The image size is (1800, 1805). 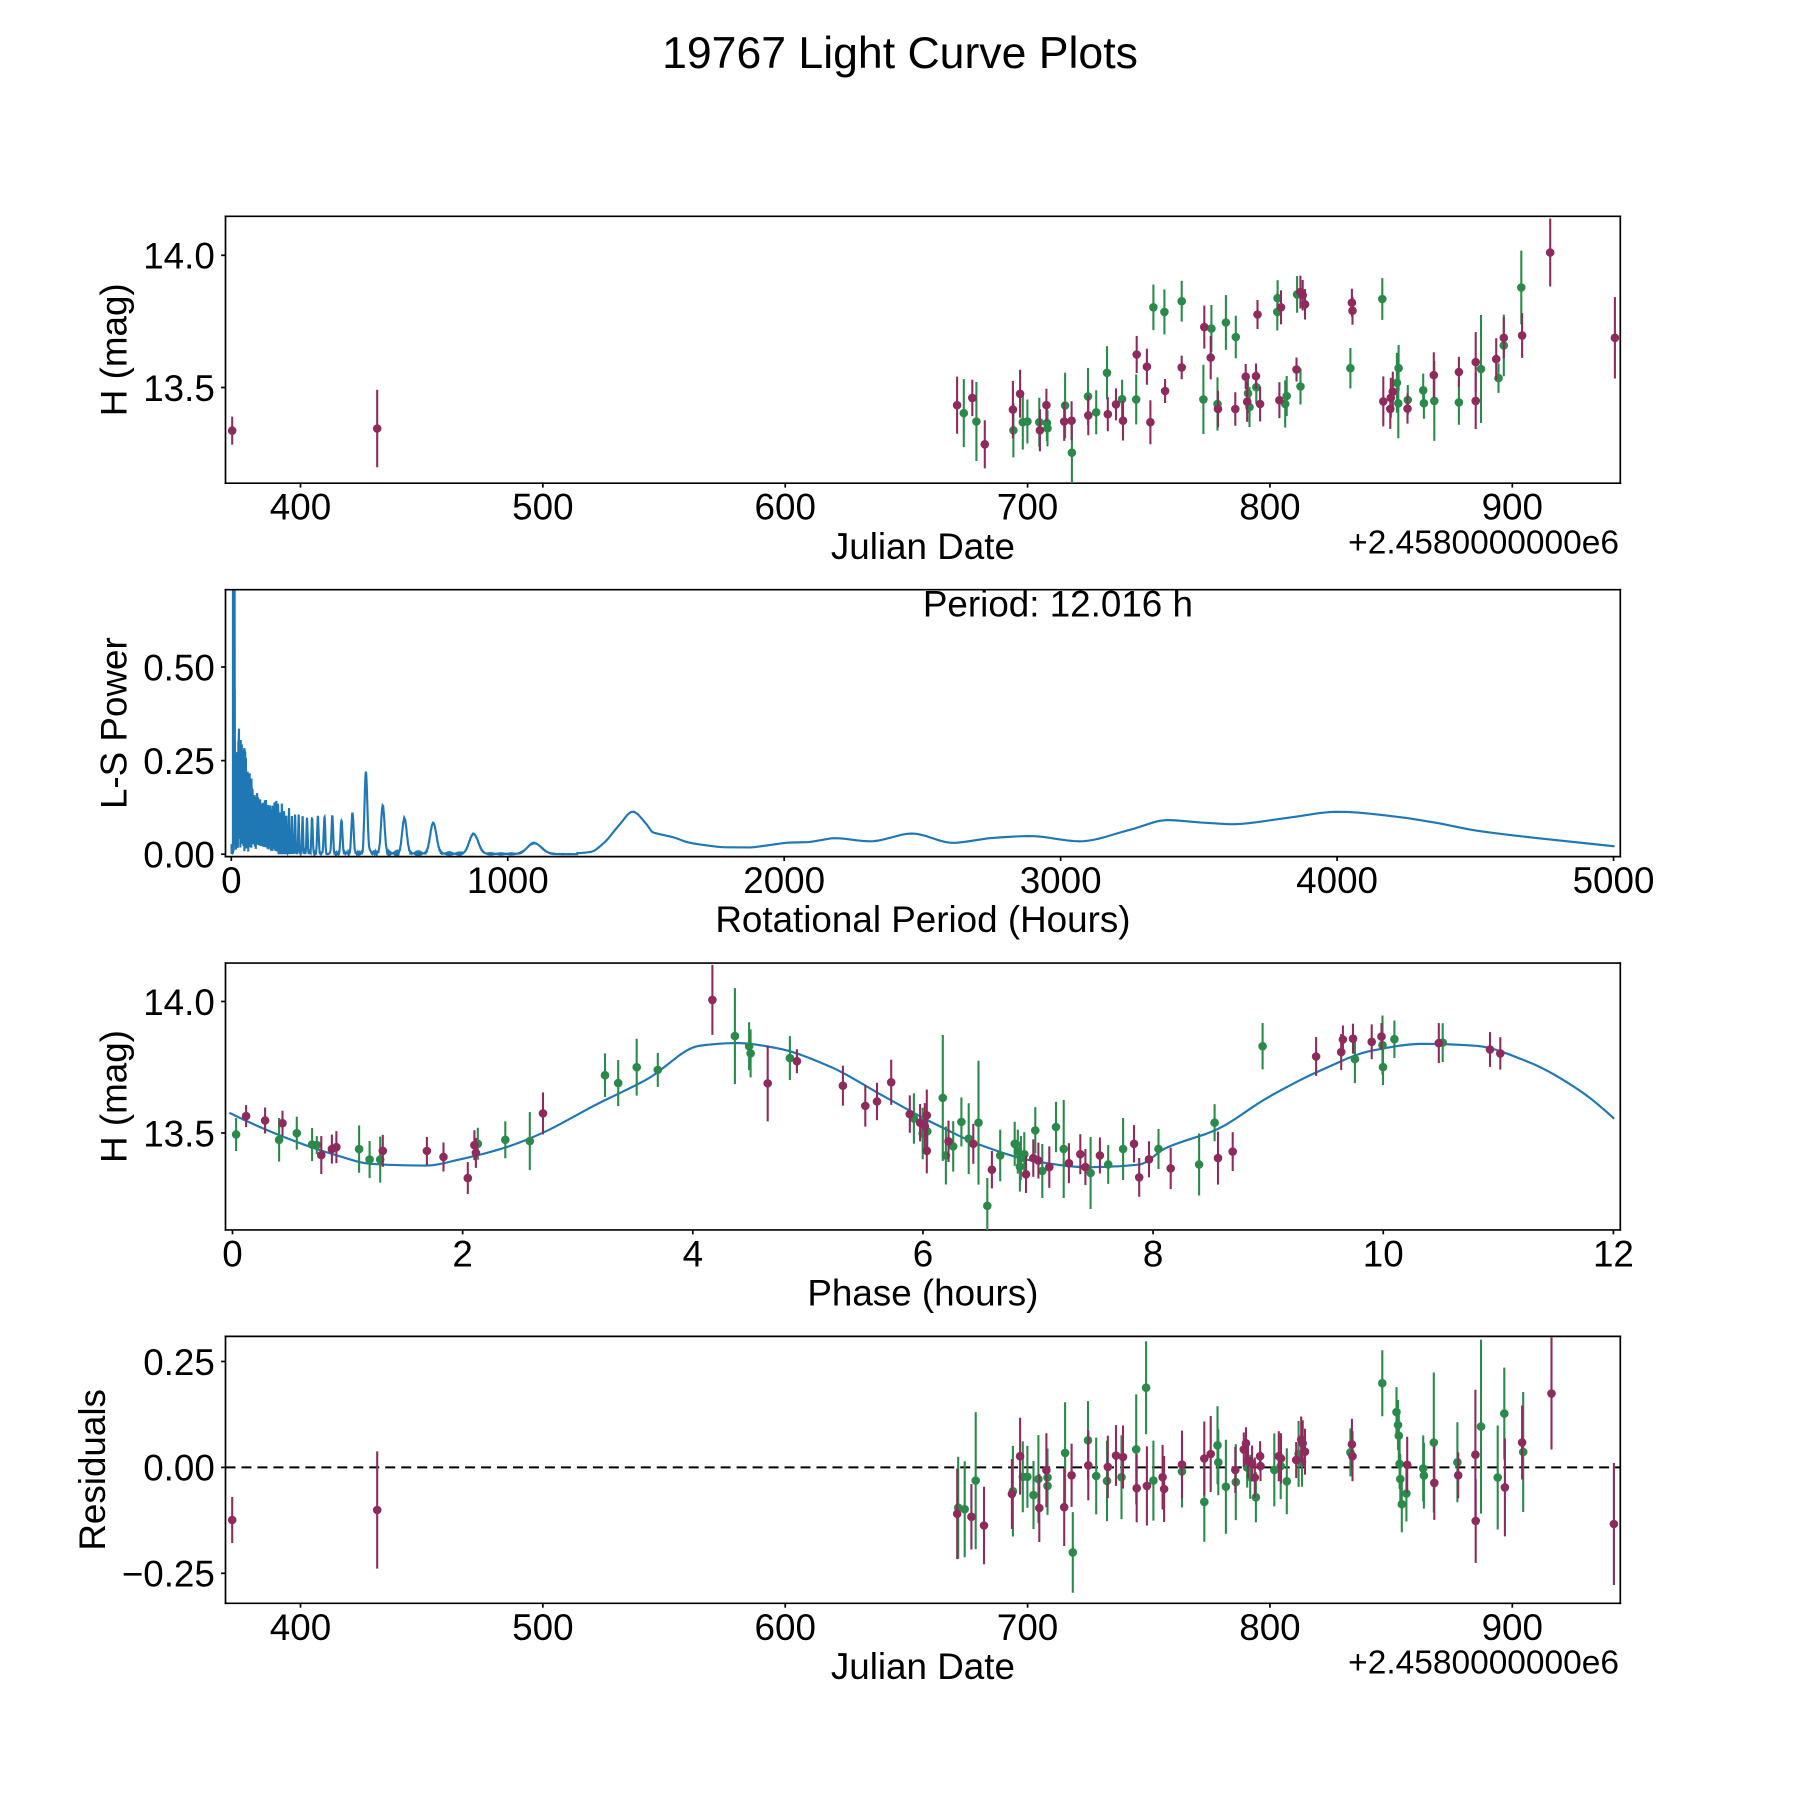 I want to click on svg-text: 2000, so click(x=784, y=880).